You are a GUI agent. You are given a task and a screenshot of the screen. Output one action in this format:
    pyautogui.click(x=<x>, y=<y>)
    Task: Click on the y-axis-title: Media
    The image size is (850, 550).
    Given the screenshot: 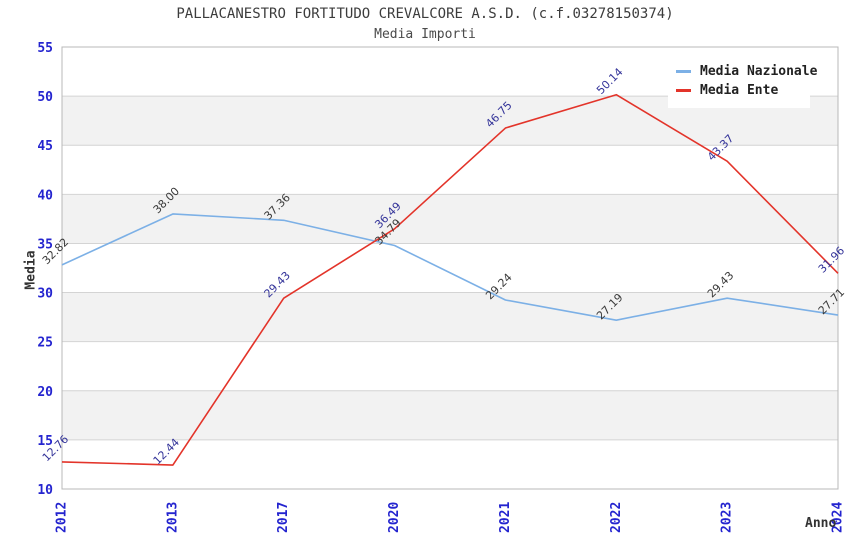 What is the action you would take?
    pyautogui.click(x=31, y=270)
    